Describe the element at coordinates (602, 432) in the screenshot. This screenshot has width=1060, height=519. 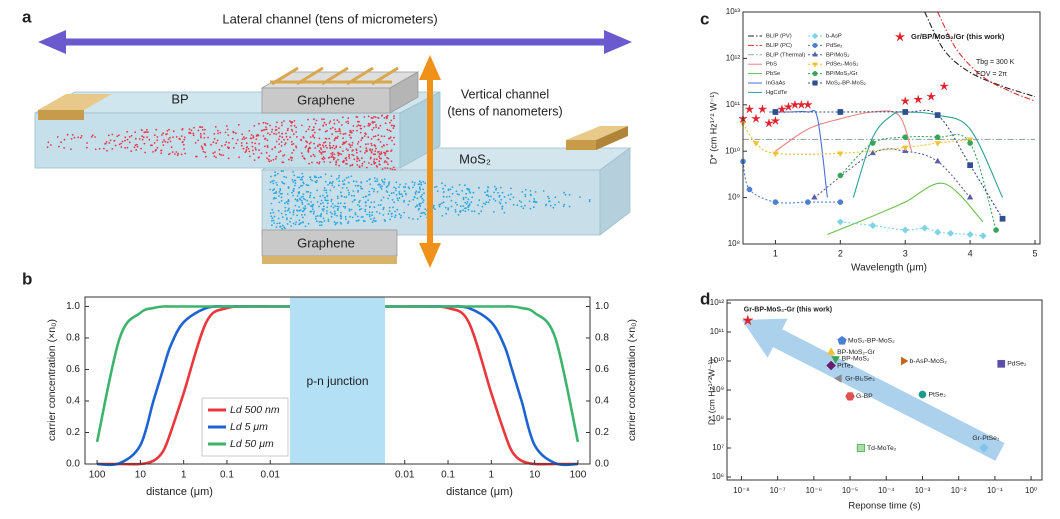
I see `y-tick-label: 0.2` at that location.